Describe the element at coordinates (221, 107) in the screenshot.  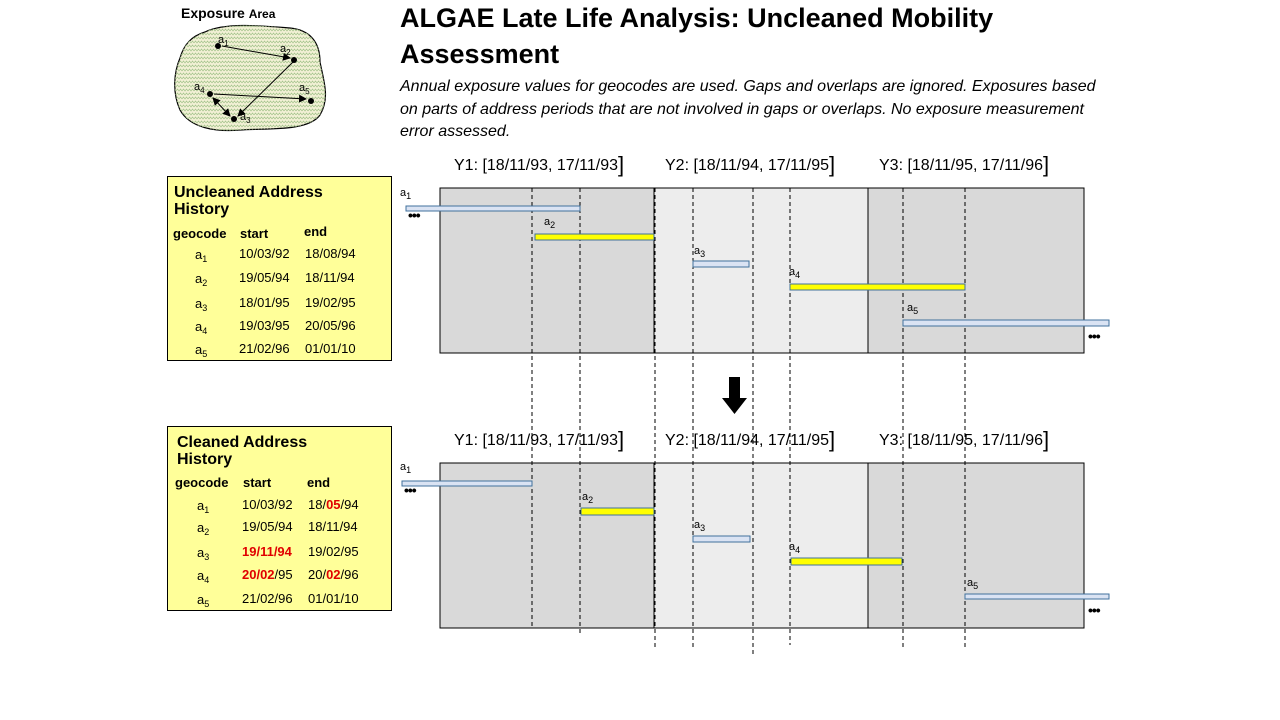
I see `move-arrow-a3-a4` at that location.